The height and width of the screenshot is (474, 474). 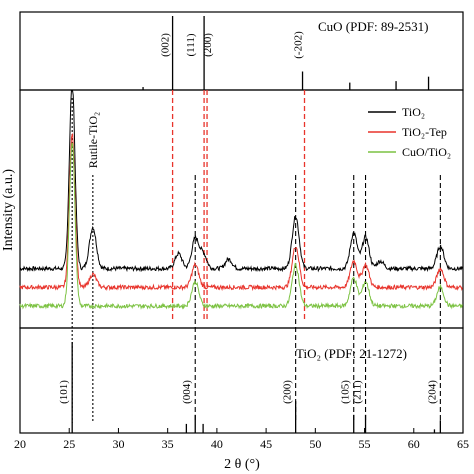 I want to click on legend-label-2: CuO/TiO₂, so click(x=426, y=152).